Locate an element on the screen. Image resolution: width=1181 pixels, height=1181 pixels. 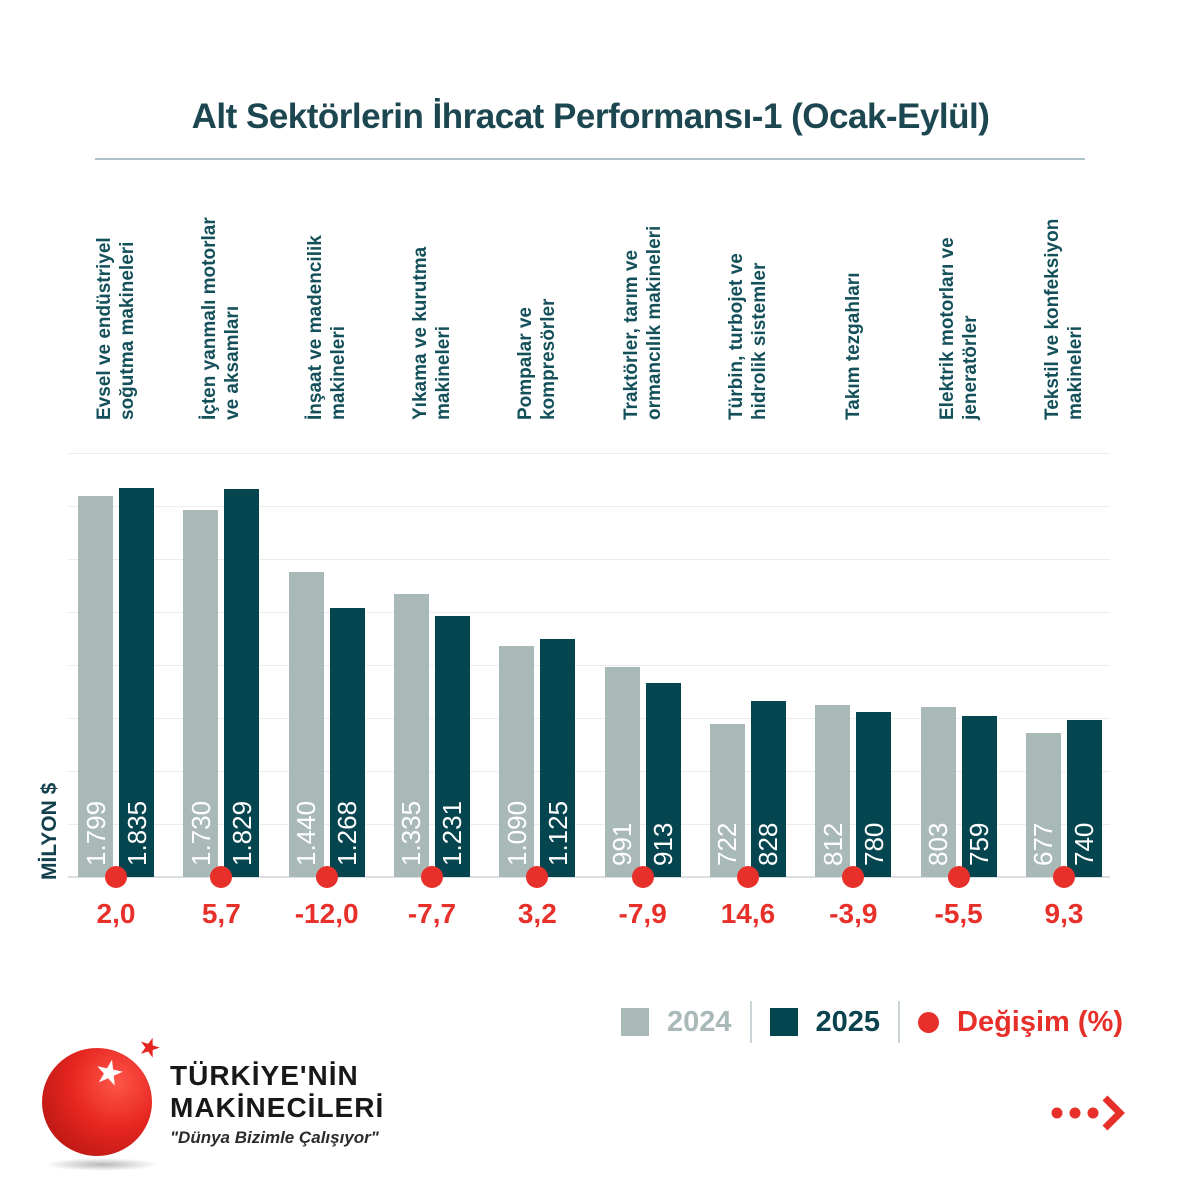
legend-swatch-2024 is located at coordinates (634, 1022).